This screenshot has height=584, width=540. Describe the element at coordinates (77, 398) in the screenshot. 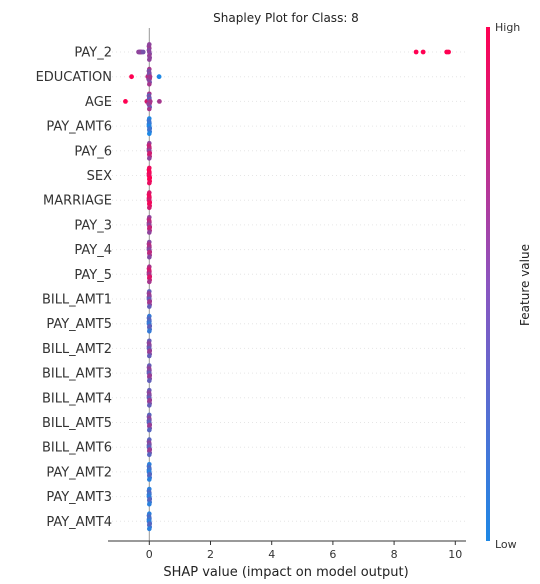

I see `feature-label: BILL_AMT4` at that location.